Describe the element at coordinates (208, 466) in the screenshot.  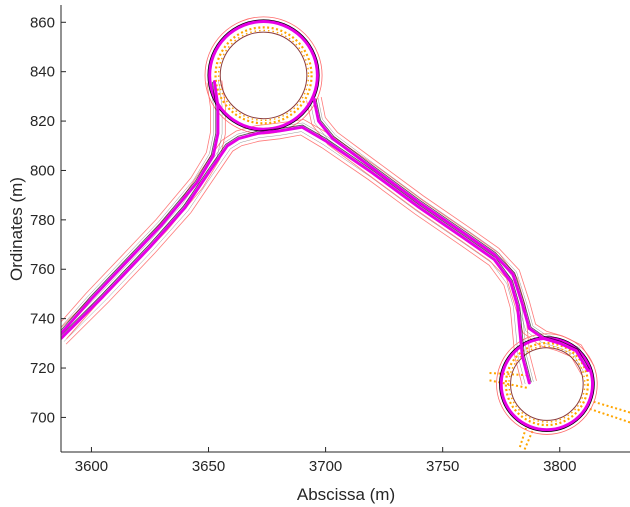
I see `x-tick-label-3650: 3650` at that location.